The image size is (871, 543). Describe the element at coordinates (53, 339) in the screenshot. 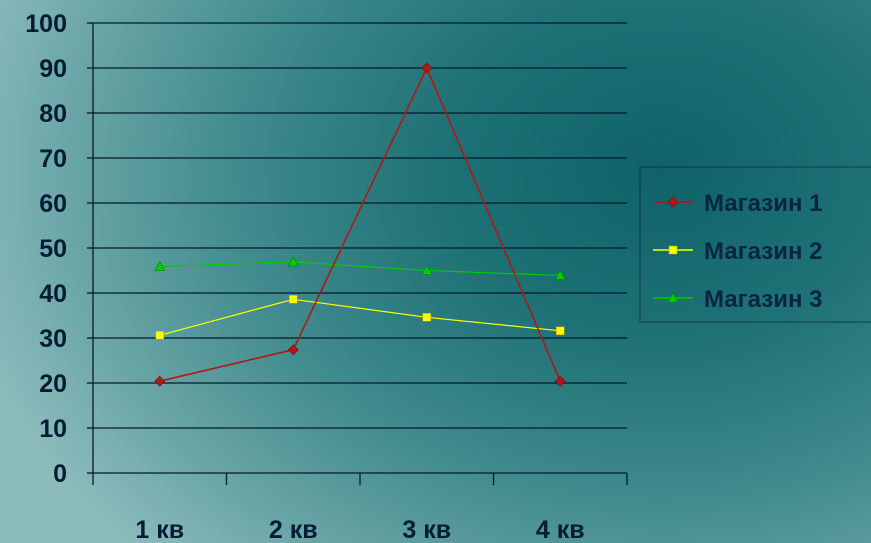

I see `y-tick-label: 30` at that location.